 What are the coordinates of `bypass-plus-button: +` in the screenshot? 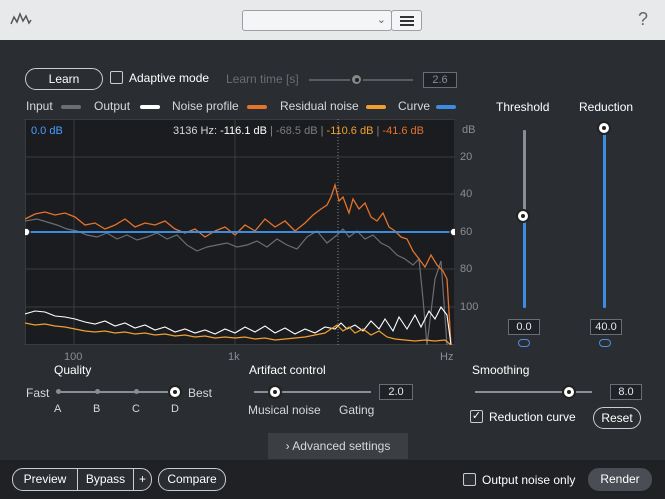 It's located at (142, 479).